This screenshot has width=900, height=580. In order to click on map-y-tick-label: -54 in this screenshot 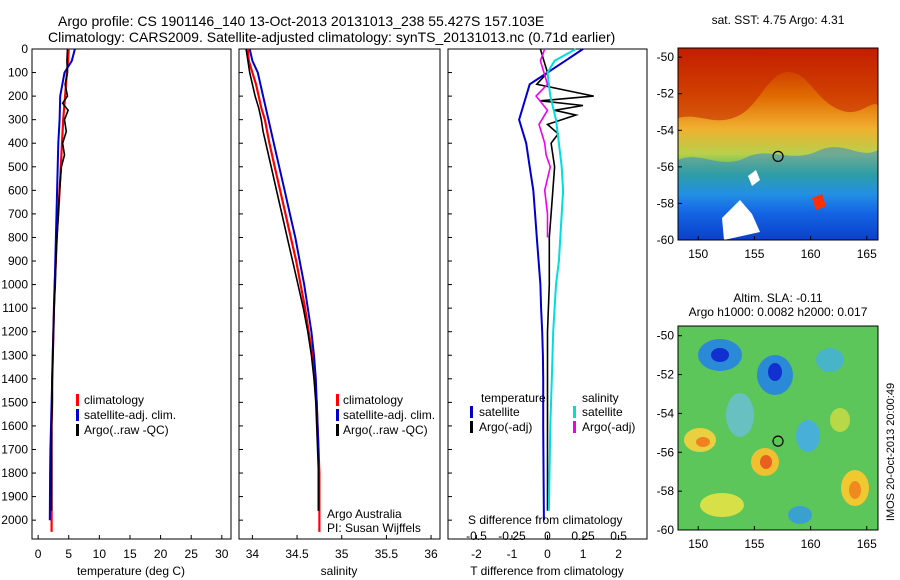, I will do `click(666, 130)`.